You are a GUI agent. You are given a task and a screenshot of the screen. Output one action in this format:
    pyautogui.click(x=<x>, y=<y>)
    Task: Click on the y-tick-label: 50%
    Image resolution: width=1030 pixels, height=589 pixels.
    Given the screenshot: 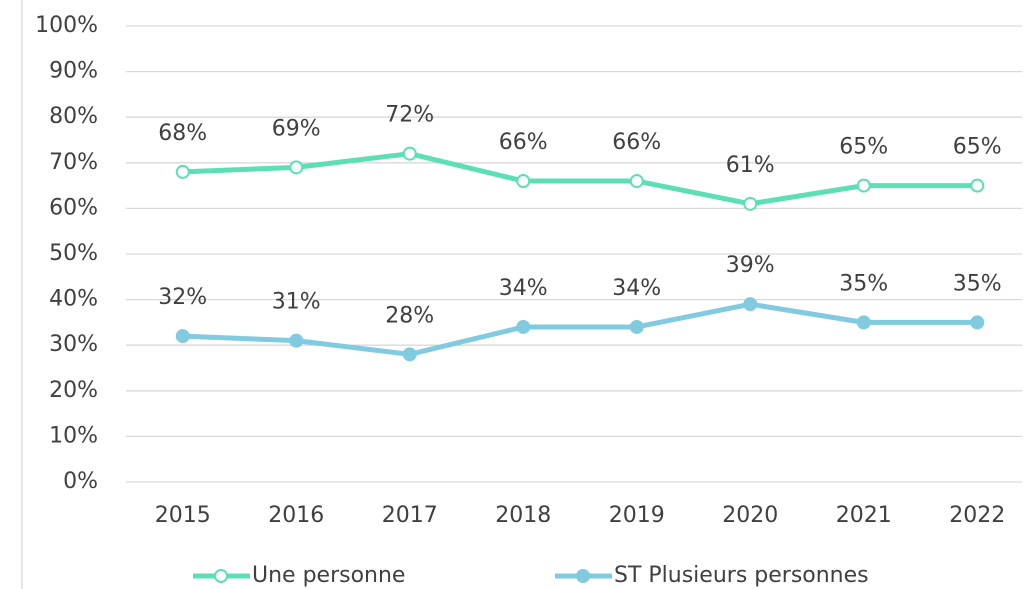 What is the action you would take?
    pyautogui.click(x=73, y=253)
    